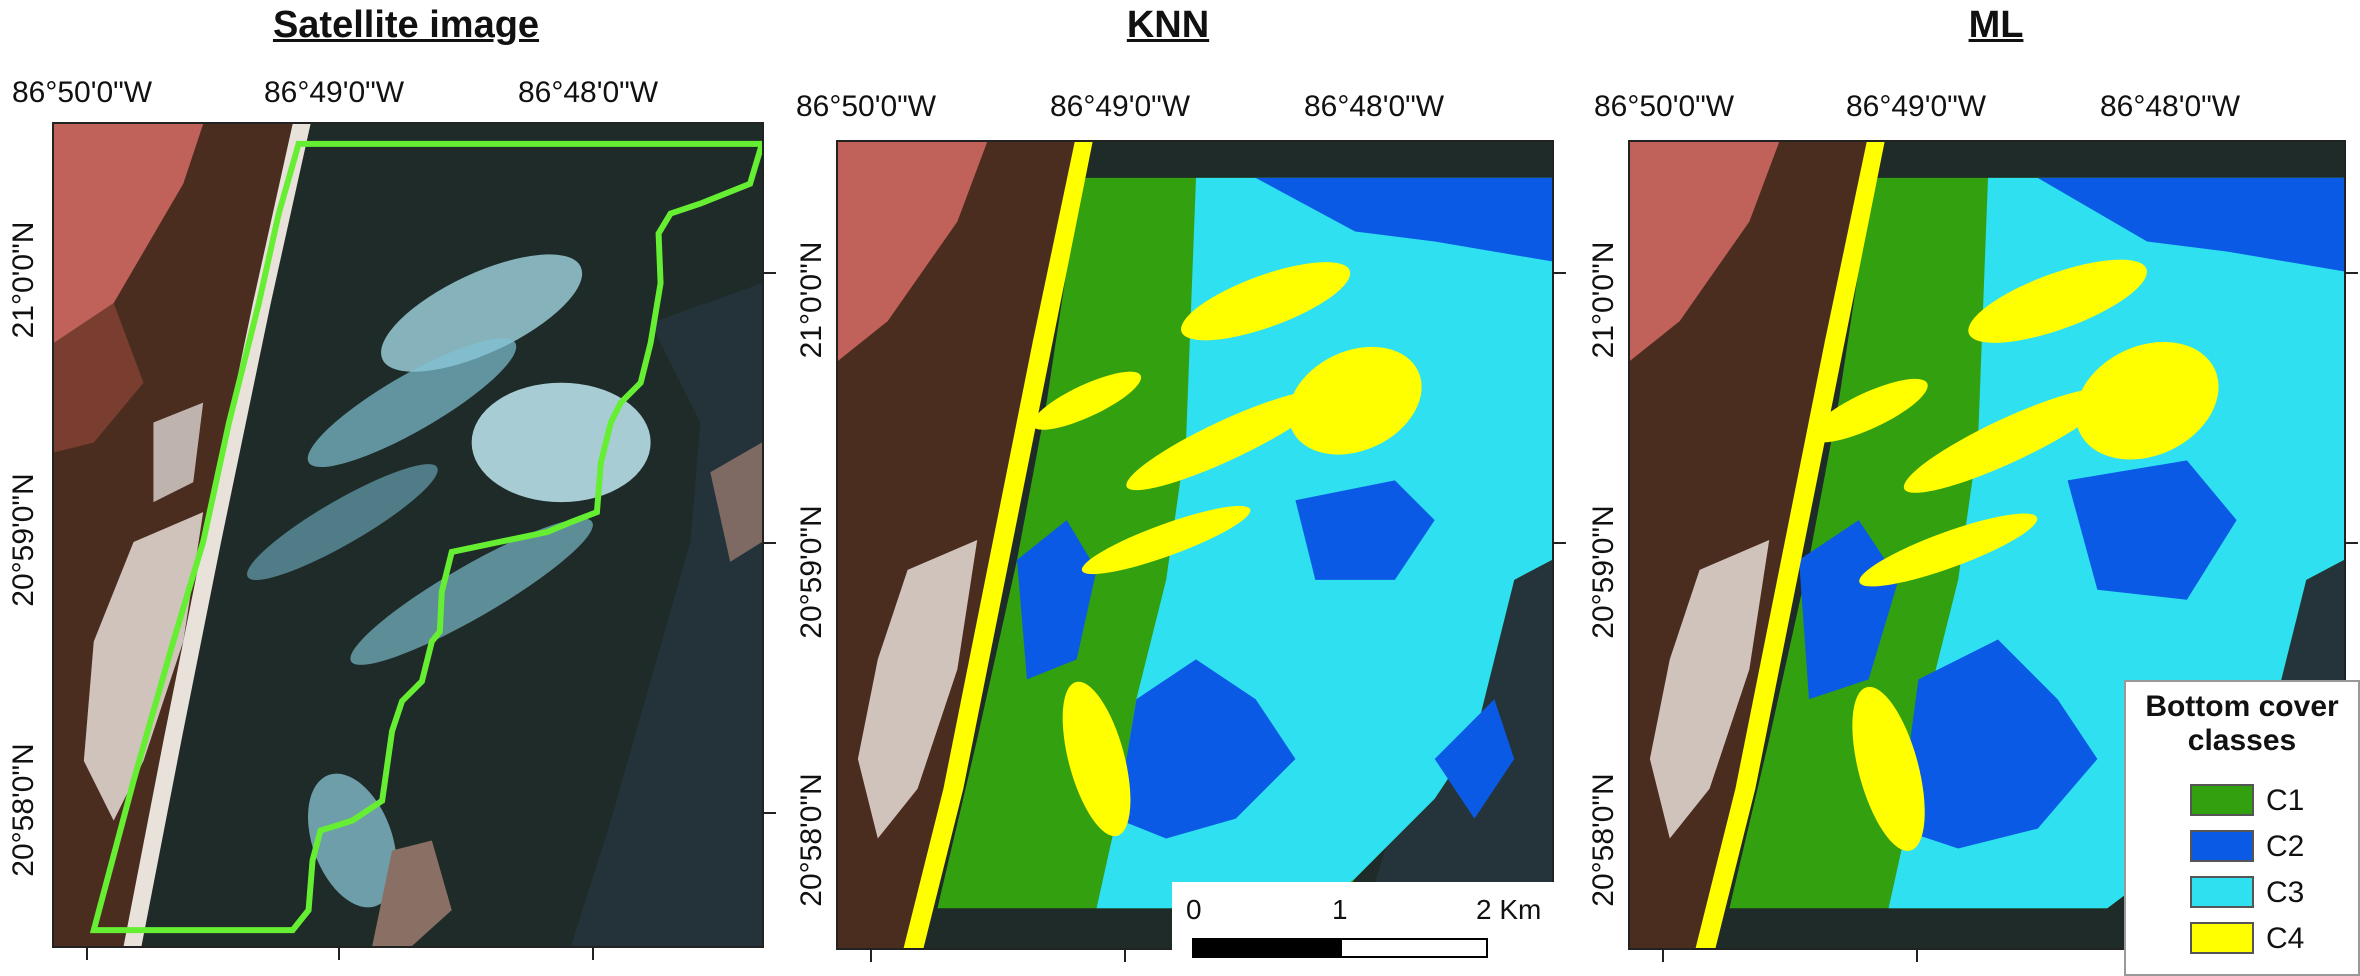  I want to click on panel-title-satellite: Satellite image, so click(406, 25).